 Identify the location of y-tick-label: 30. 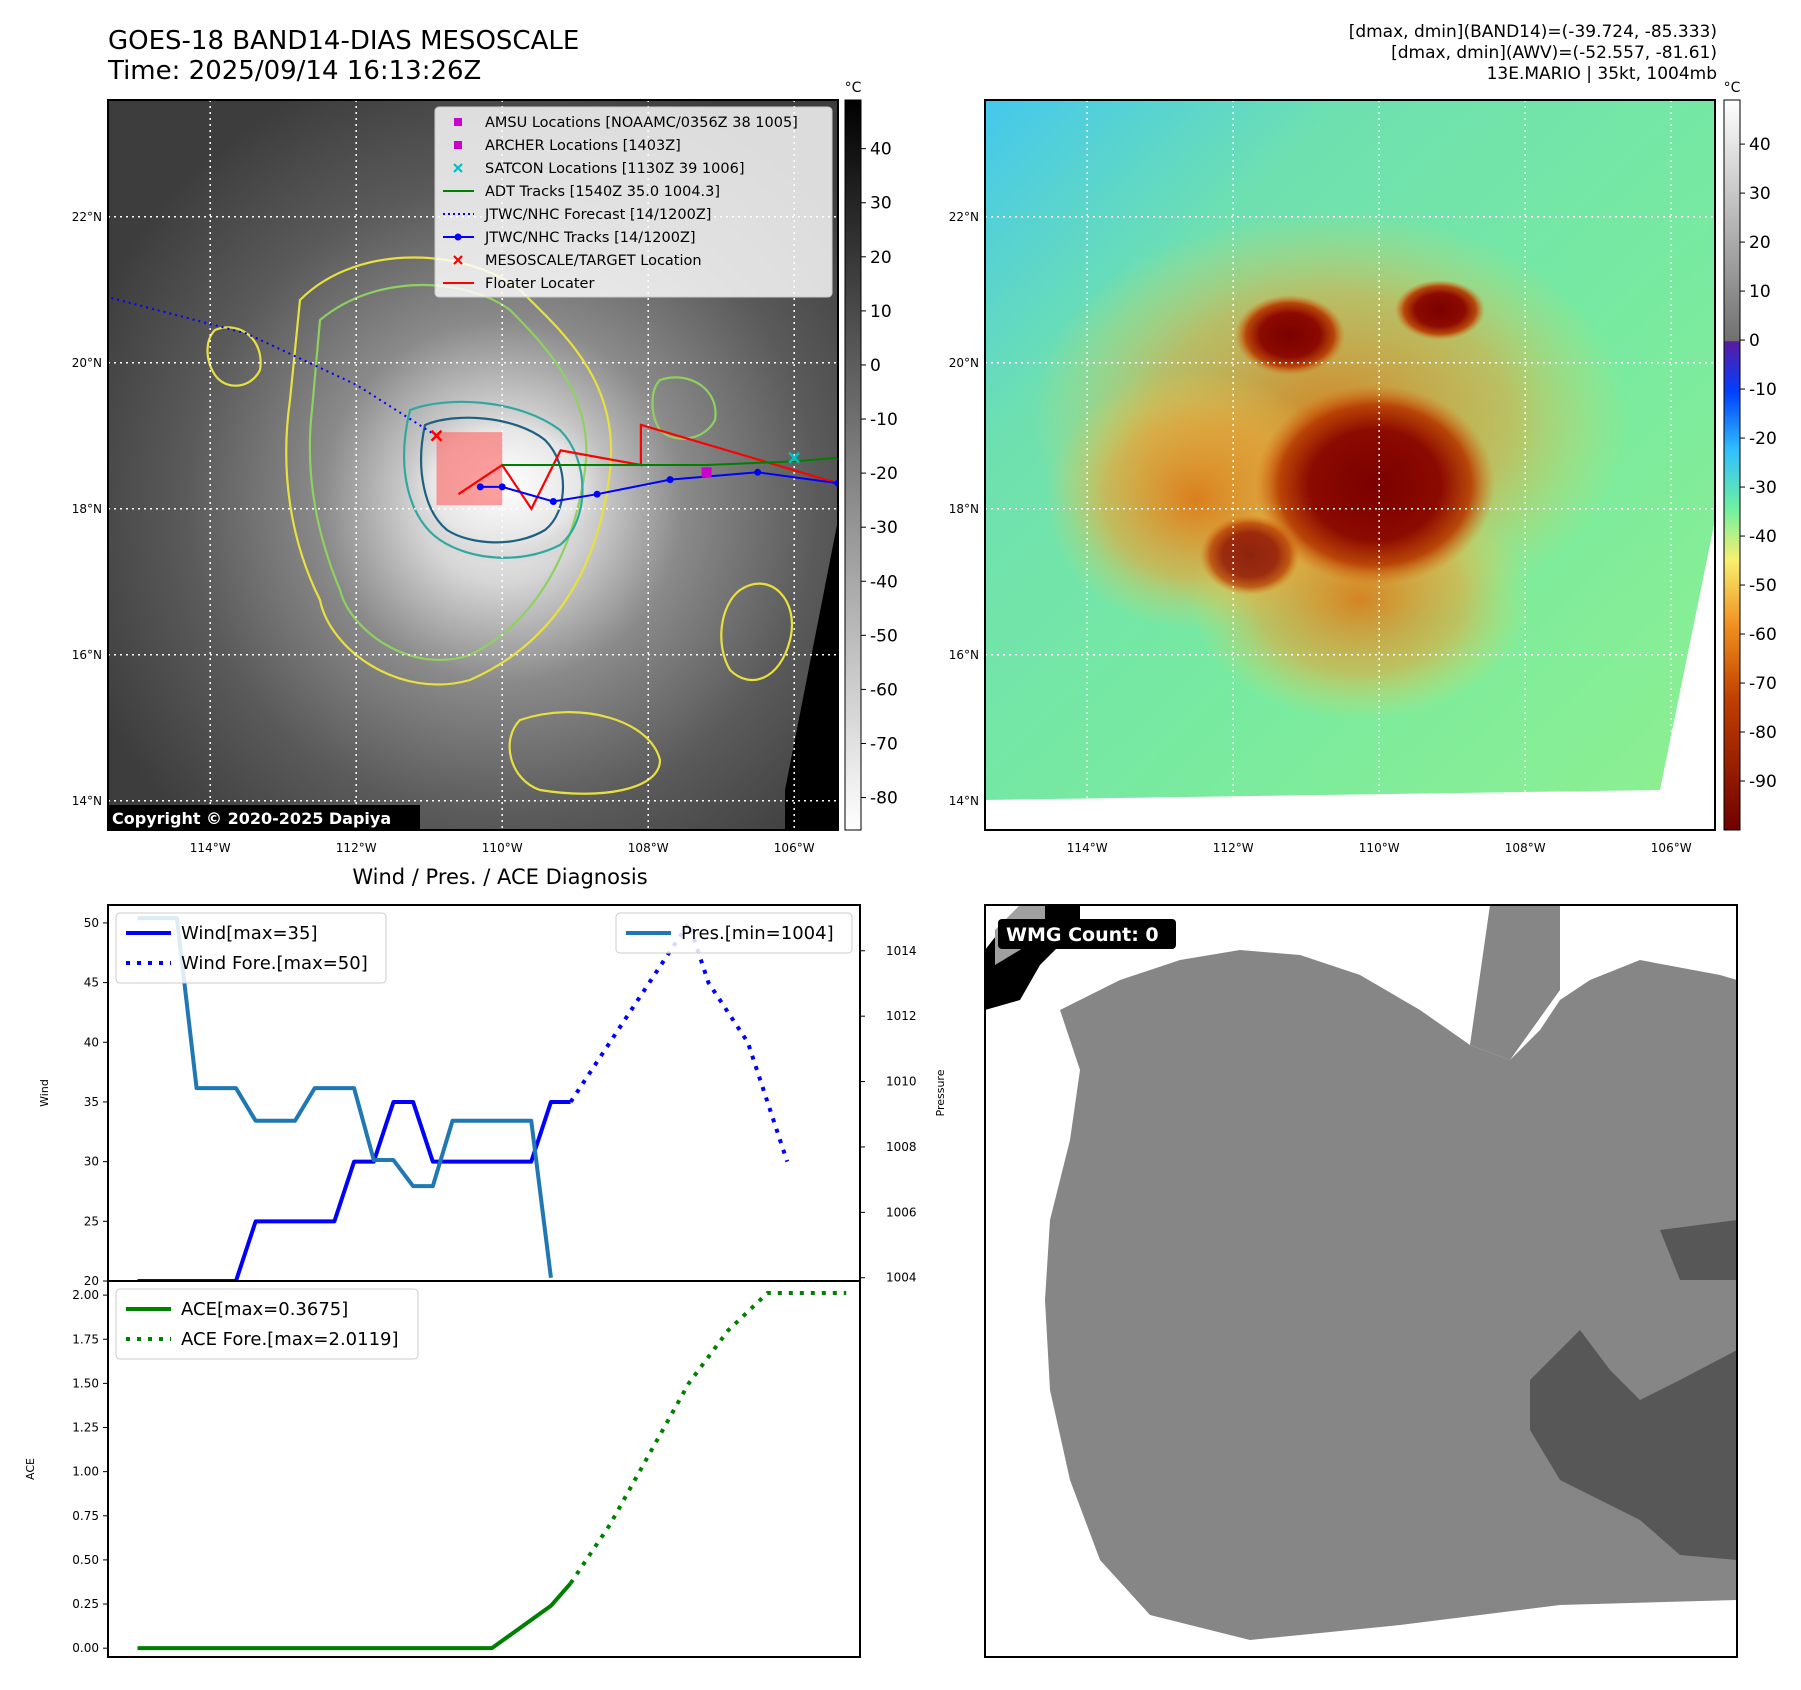
(91, 1162).